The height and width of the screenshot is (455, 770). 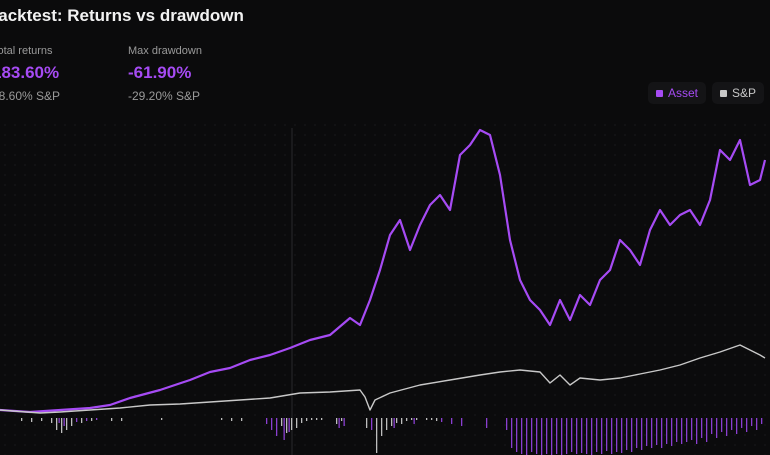 What do you see at coordinates (723, 93) in the screenshot?
I see `legend-swatch-icon` at bounding box center [723, 93].